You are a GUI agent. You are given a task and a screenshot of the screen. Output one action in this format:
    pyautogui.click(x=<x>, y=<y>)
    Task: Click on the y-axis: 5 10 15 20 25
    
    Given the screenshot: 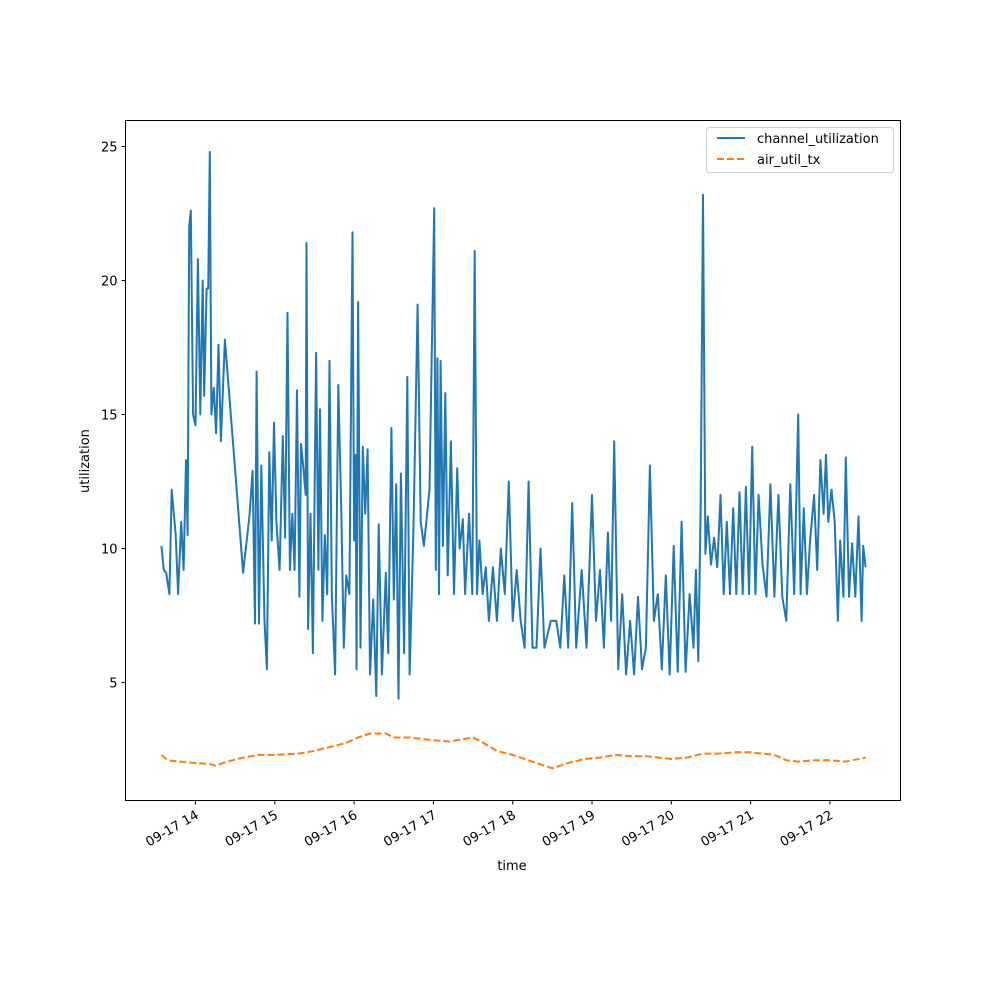 What is the action you would take?
    pyautogui.click(x=113, y=416)
    